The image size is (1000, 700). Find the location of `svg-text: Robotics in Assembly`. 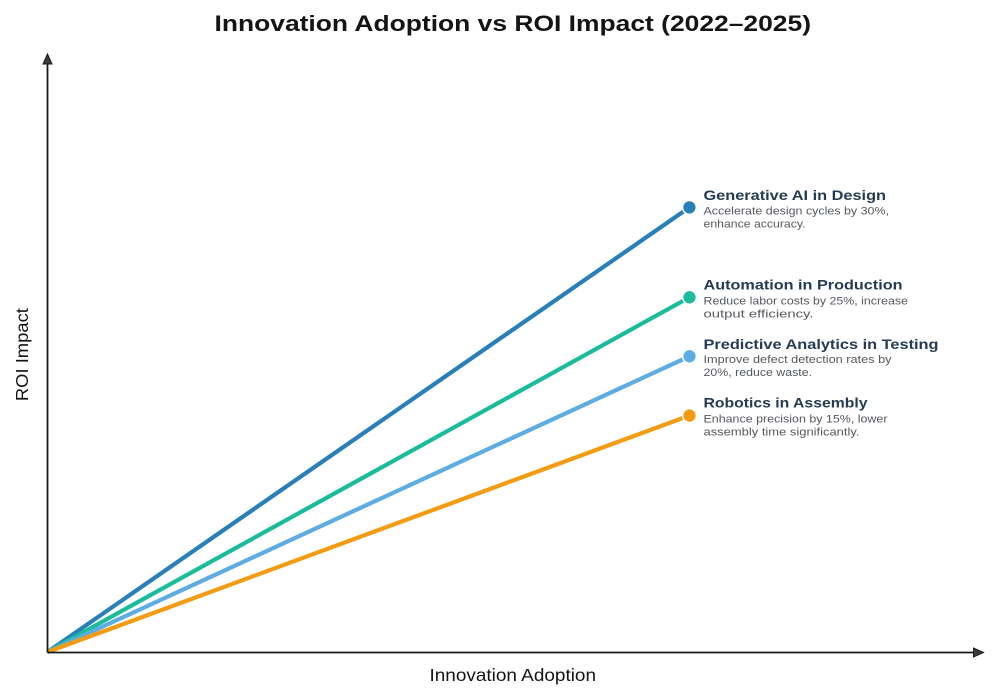

svg-text: Robotics in Assembly is located at coordinates (786, 403).